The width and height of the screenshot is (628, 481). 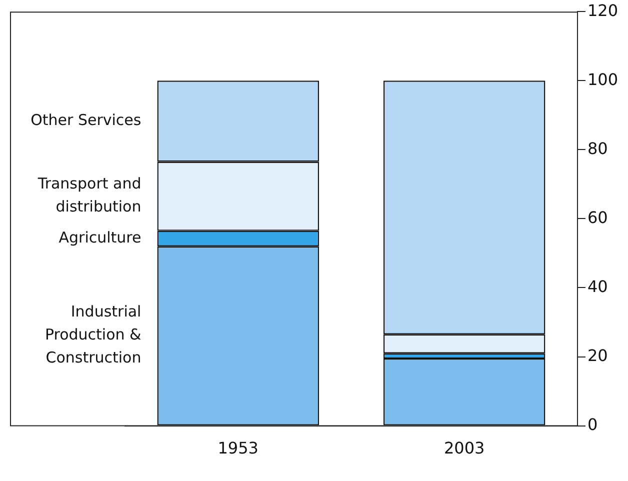 I want to click on series-label: Other Services, so click(x=86, y=120).